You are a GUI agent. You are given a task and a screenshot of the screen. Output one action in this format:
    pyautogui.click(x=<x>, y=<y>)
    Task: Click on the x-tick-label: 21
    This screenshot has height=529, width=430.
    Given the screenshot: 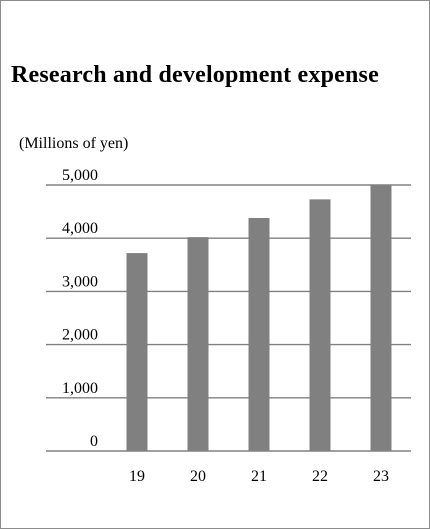 What is the action you would take?
    pyautogui.click(x=259, y=476)
    